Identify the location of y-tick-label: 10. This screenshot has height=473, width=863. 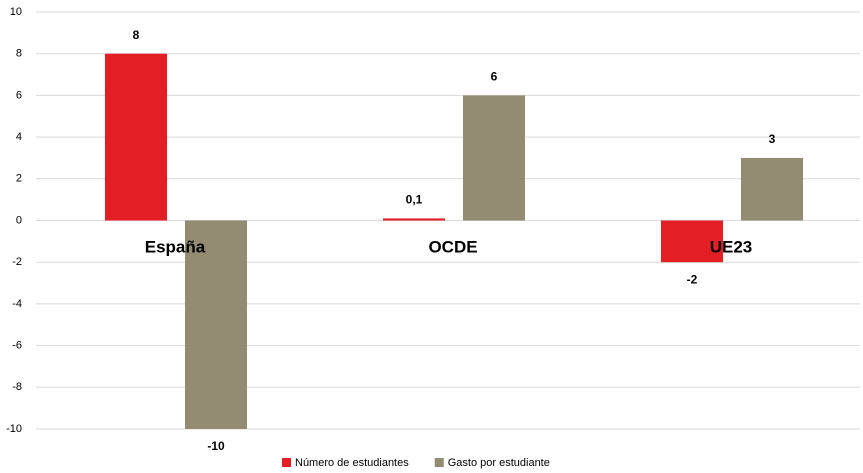
(16, 12).